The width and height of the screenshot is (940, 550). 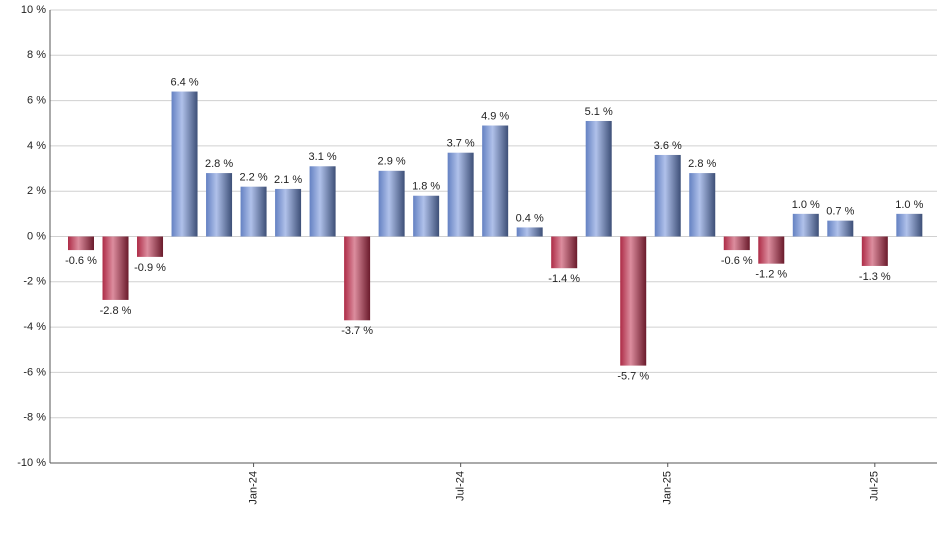 I want to click on y-tick-label: -10 %, so click(x=31, y=463).